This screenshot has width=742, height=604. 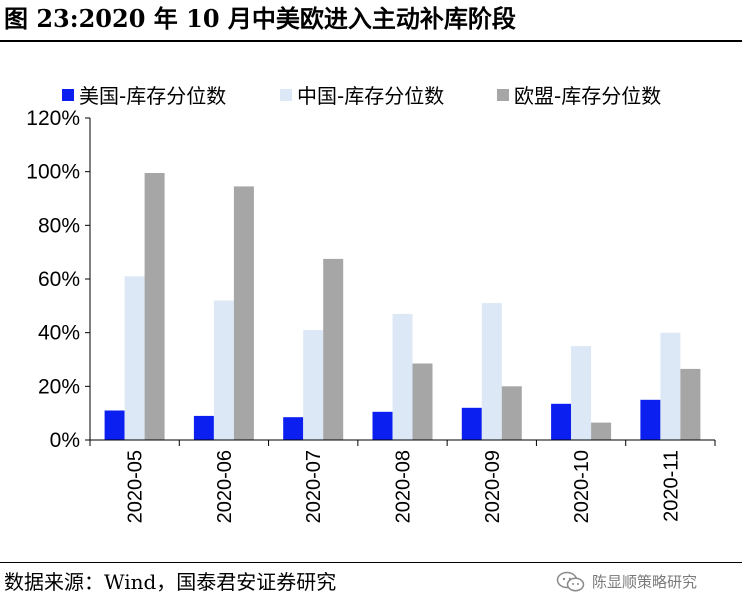 I want to click on chart-legend: 美国-库存分位数 中国-库存分位数 欧盟-库存分位数, so click(x=361, y=96).